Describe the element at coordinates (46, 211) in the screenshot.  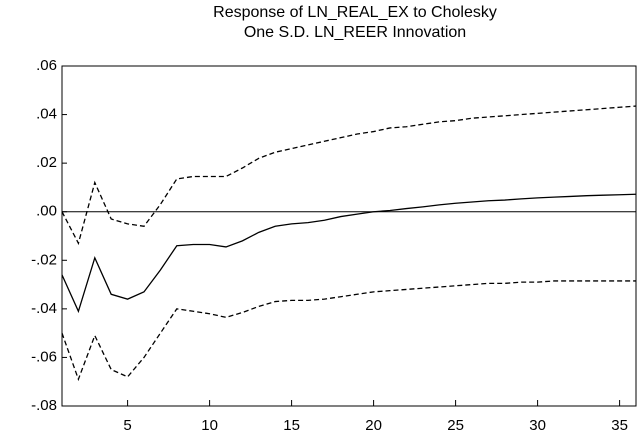
I see `y-tick-label: .00` at that location.